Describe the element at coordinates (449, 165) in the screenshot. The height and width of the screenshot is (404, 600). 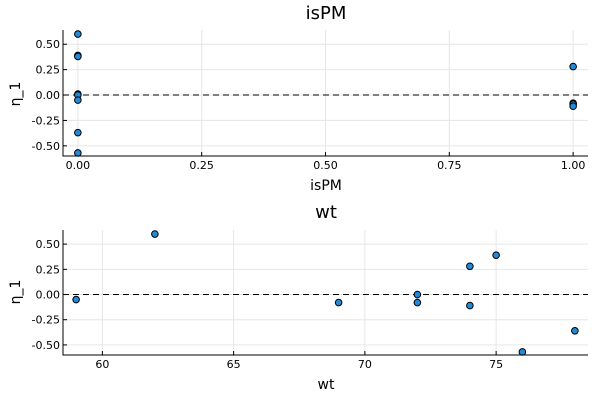
I see `x-tick-label: 0.75` at that location.